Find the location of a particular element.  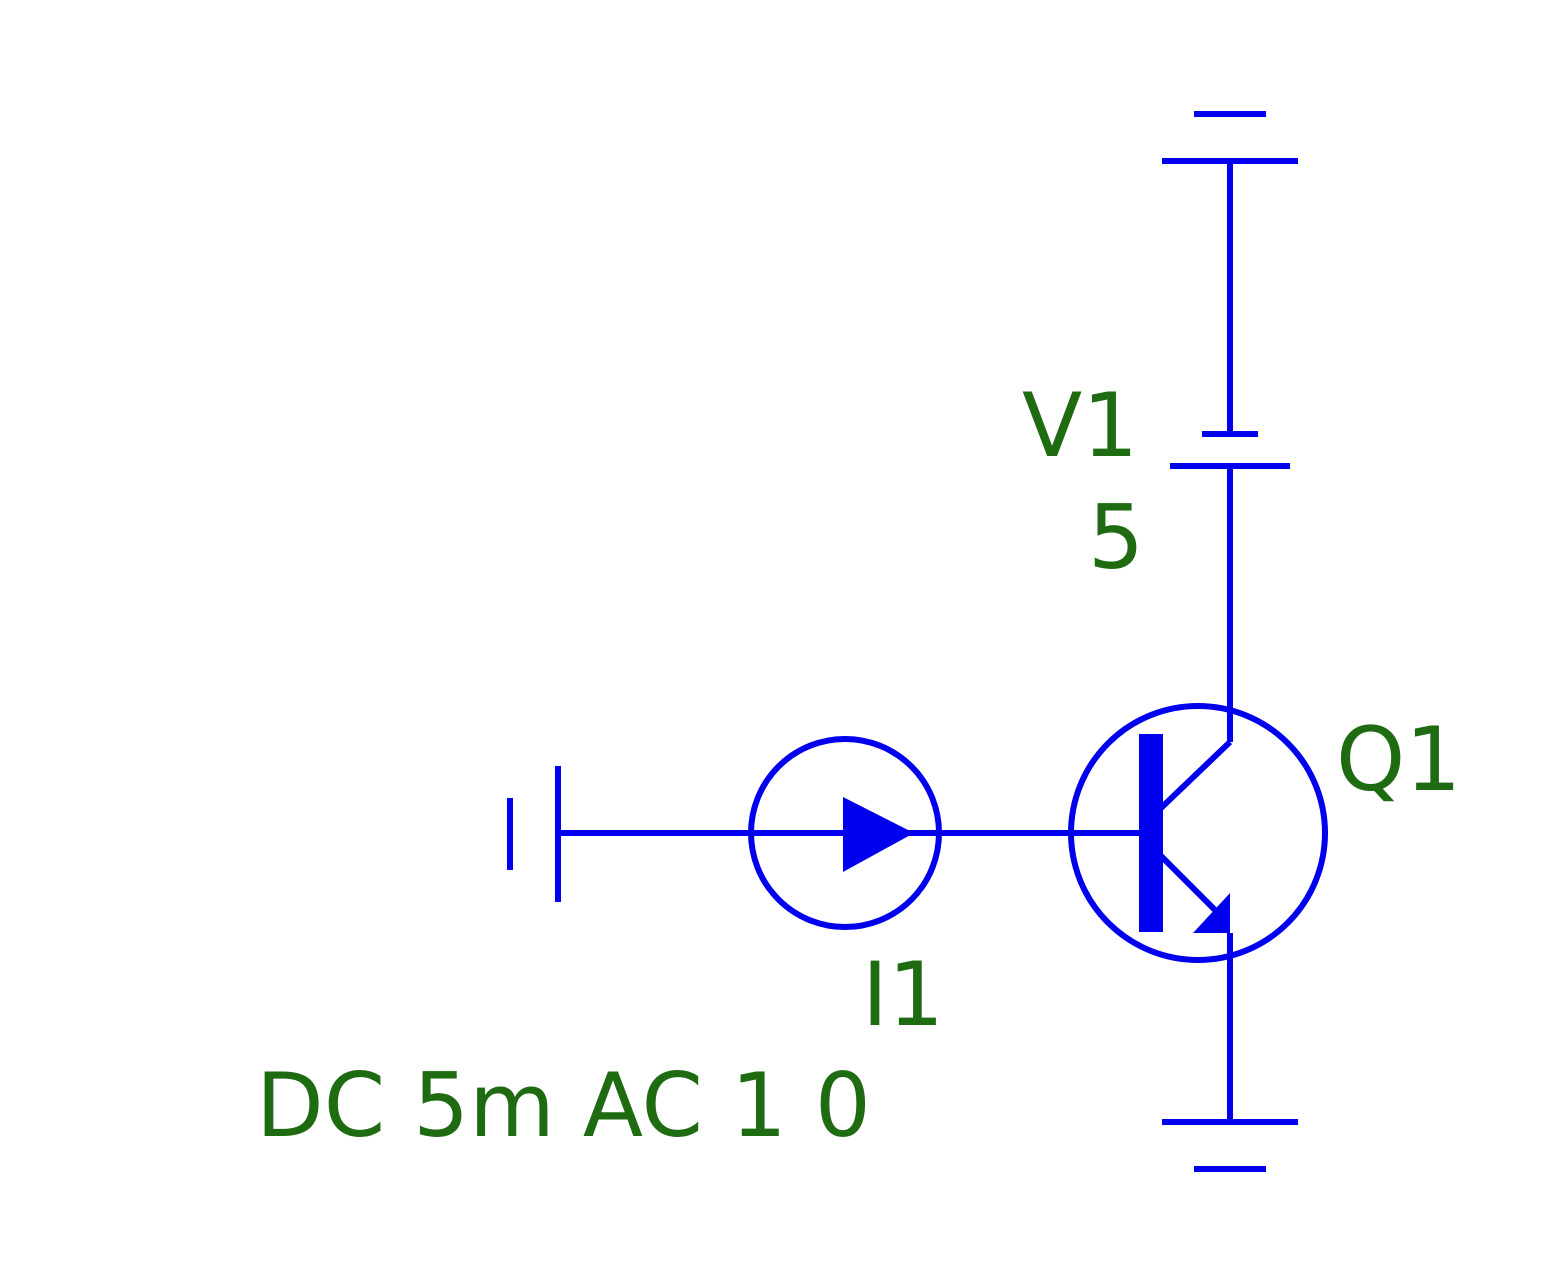

q1-name-label: Q1 is located at coordinates (1398, 759).